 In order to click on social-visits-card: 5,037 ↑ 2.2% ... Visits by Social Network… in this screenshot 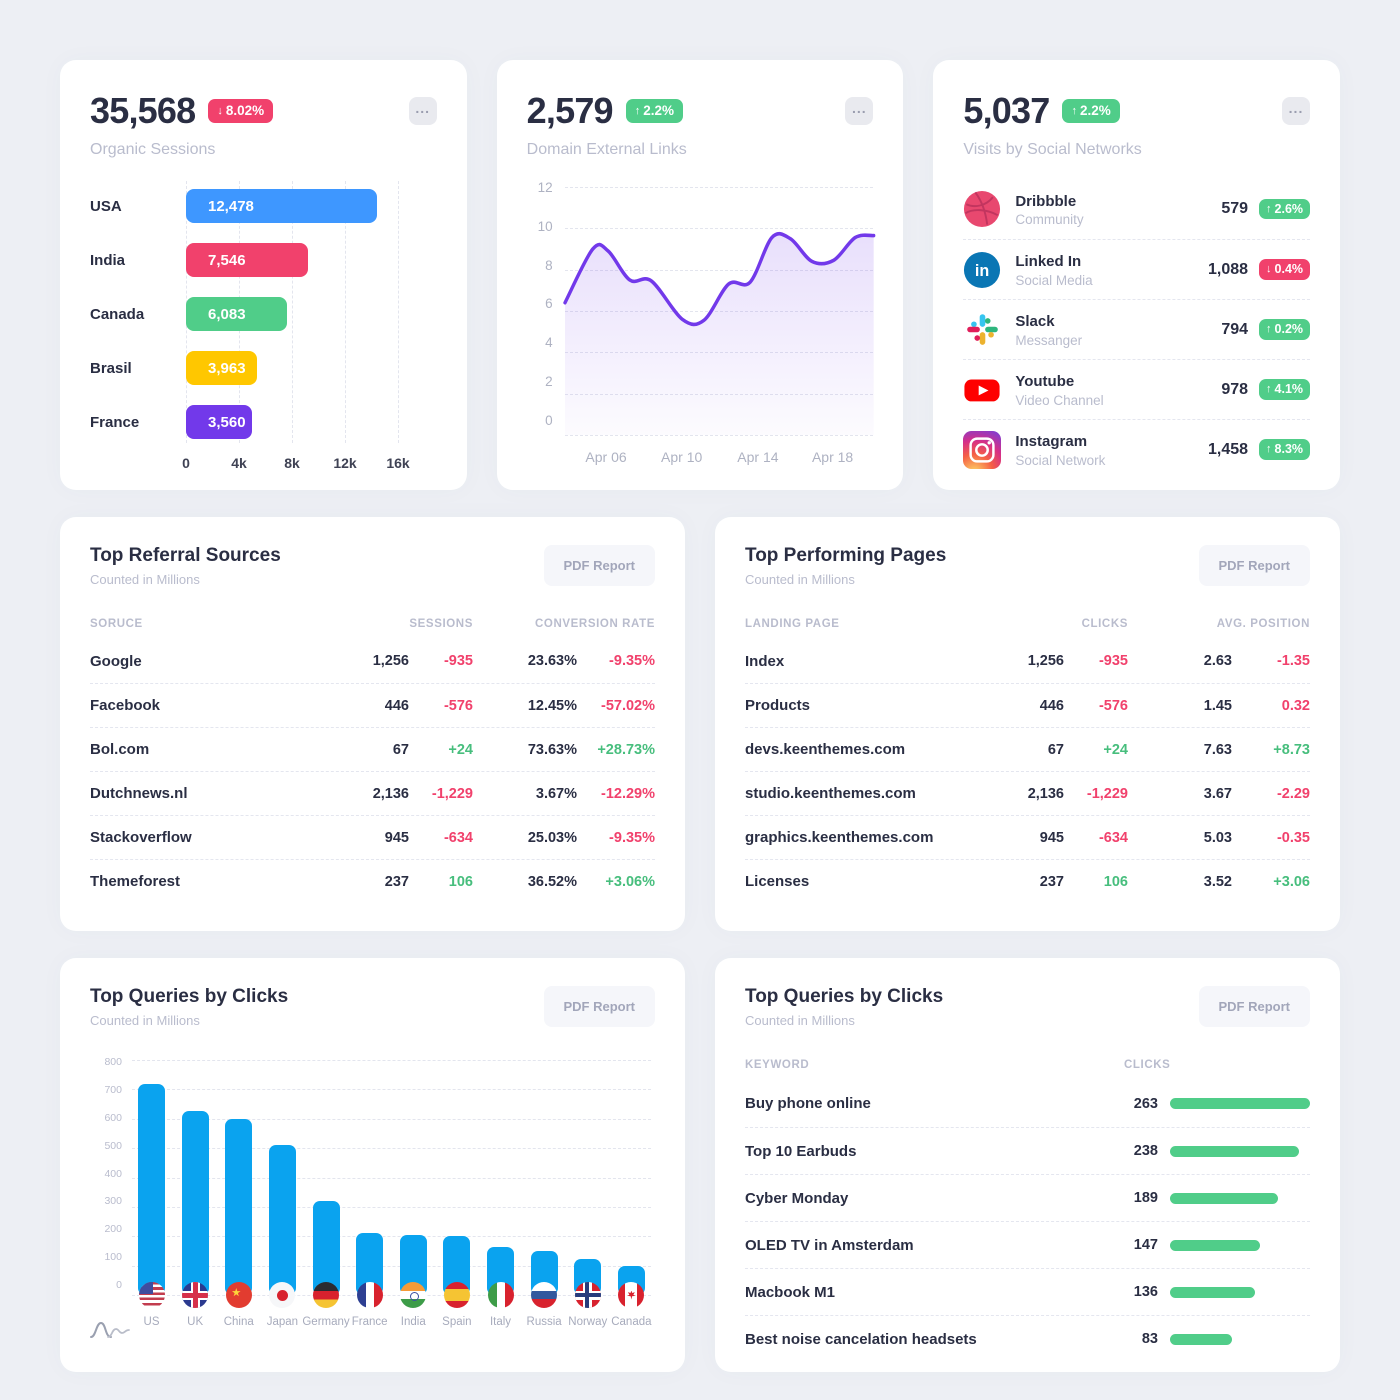, I will do `click(1137, 275)`.